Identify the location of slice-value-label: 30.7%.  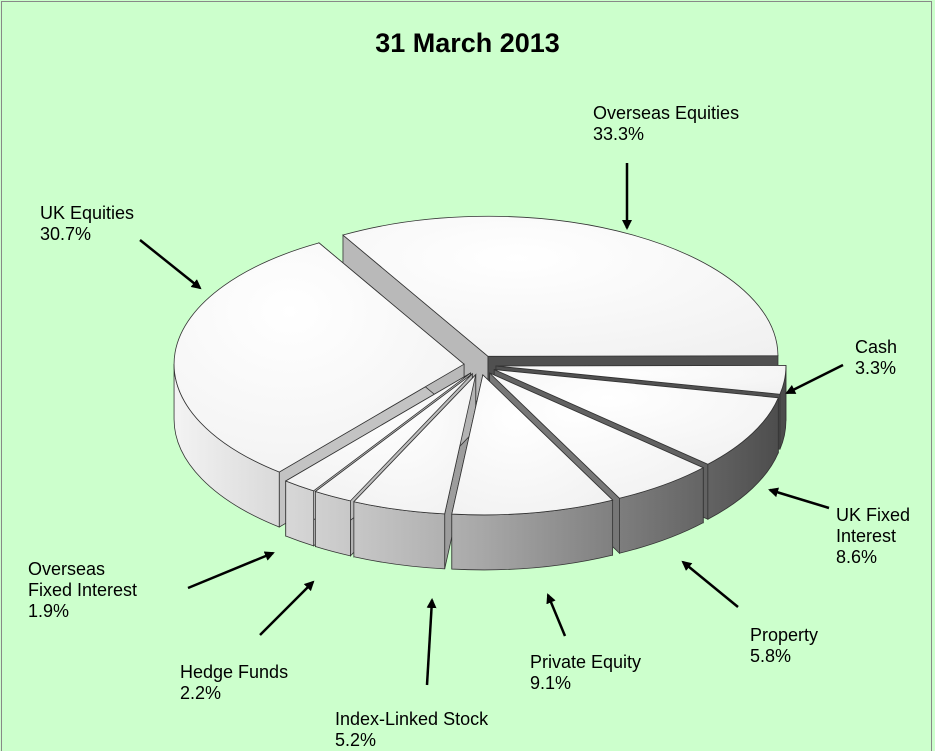
(66, 234).